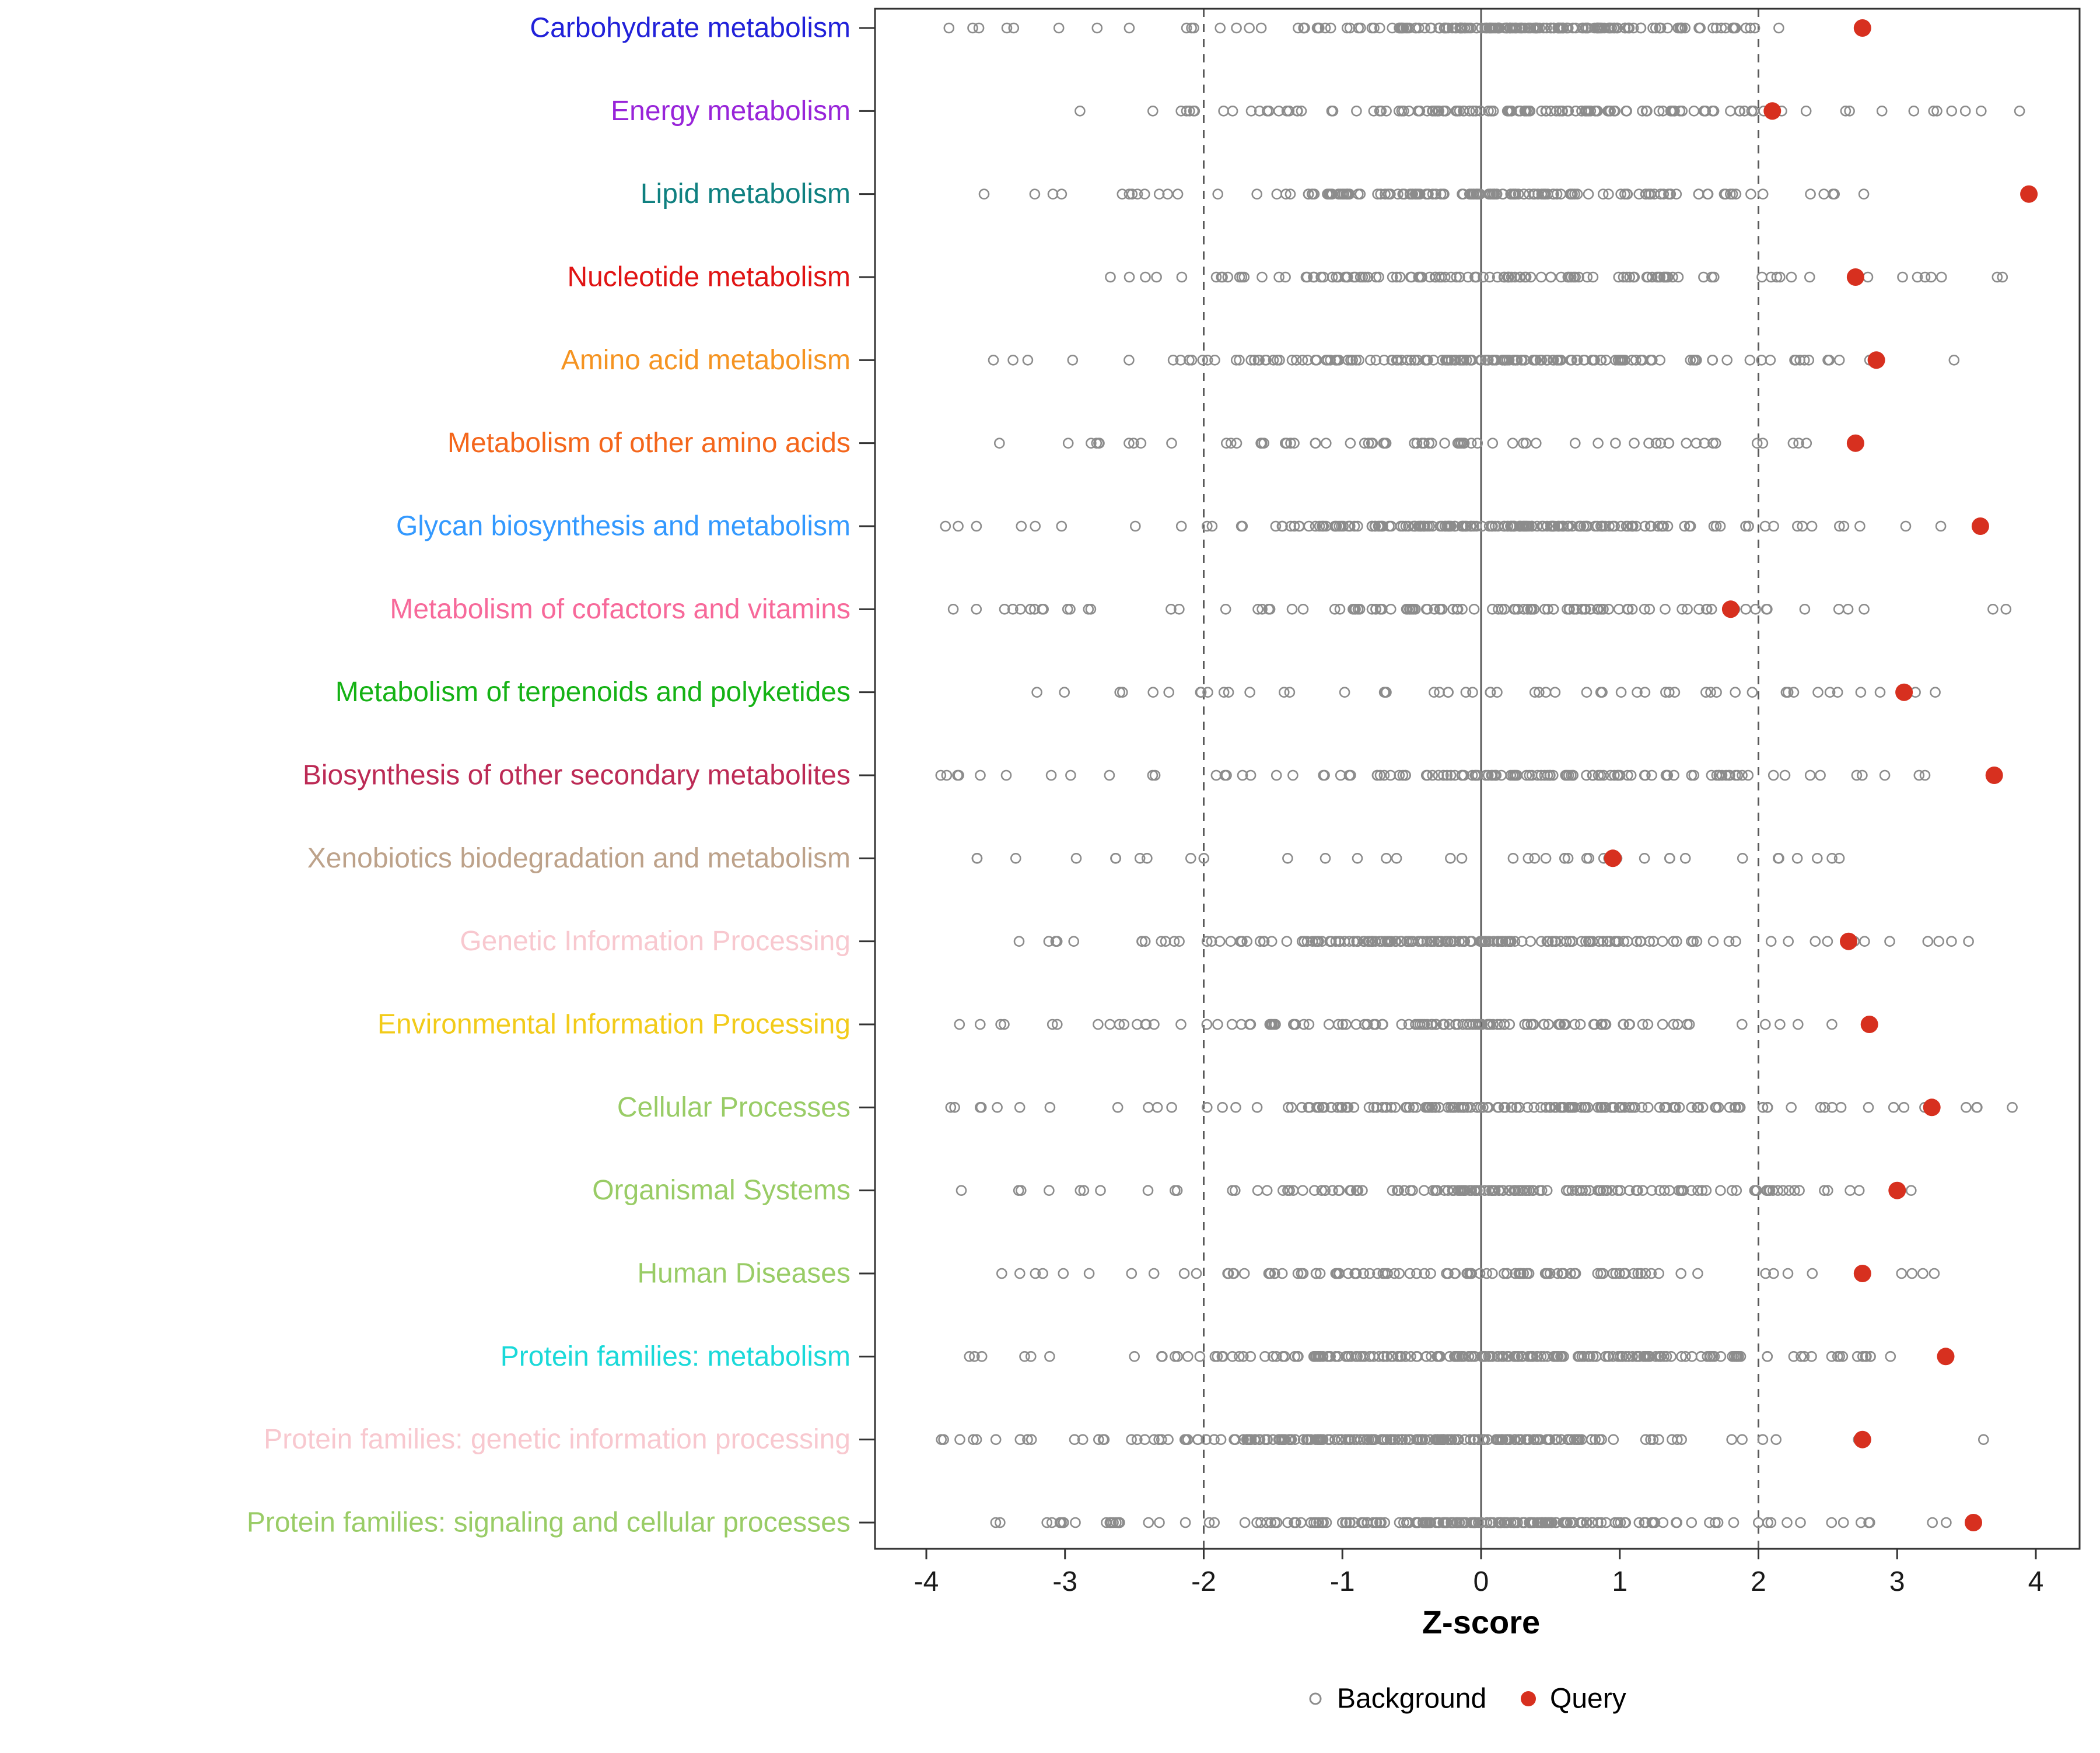 Image resolution: width=2100 pixels, height=1753 pixels. Describe the element at coordinates (623, 526) in the screenshot. I see `category-label: Glycan biosynthesis and metabolism` at that location.